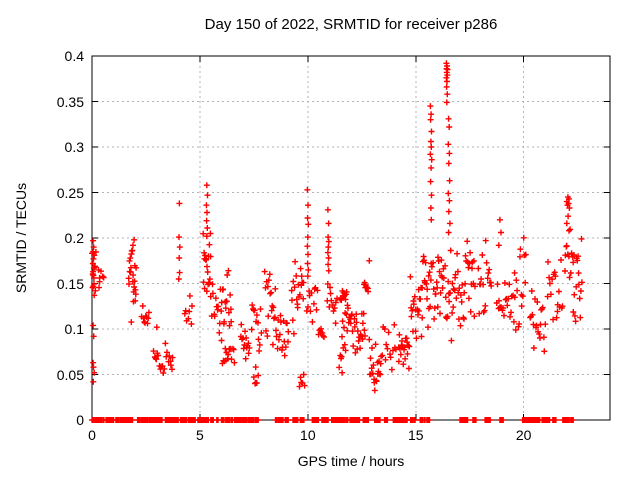  Describe the element at coordinates (200, 435) in the screenshot. I see `x-tick-label: 5` at that location.